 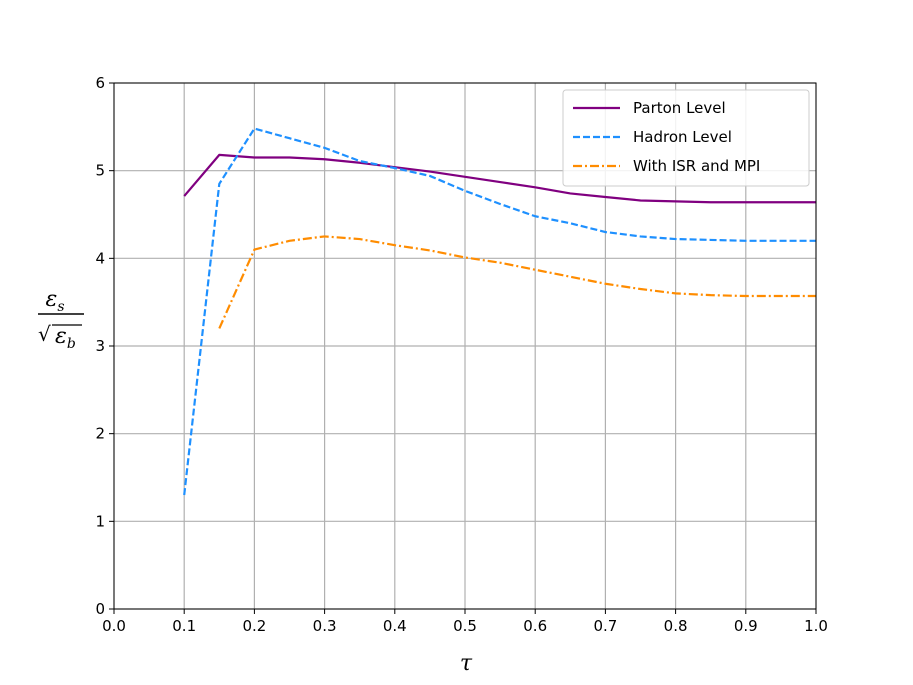 What do you see at coordinates (100, 346) in the screenshot?
I see `y-tick-label: 3` at bounding box center [100, 346].